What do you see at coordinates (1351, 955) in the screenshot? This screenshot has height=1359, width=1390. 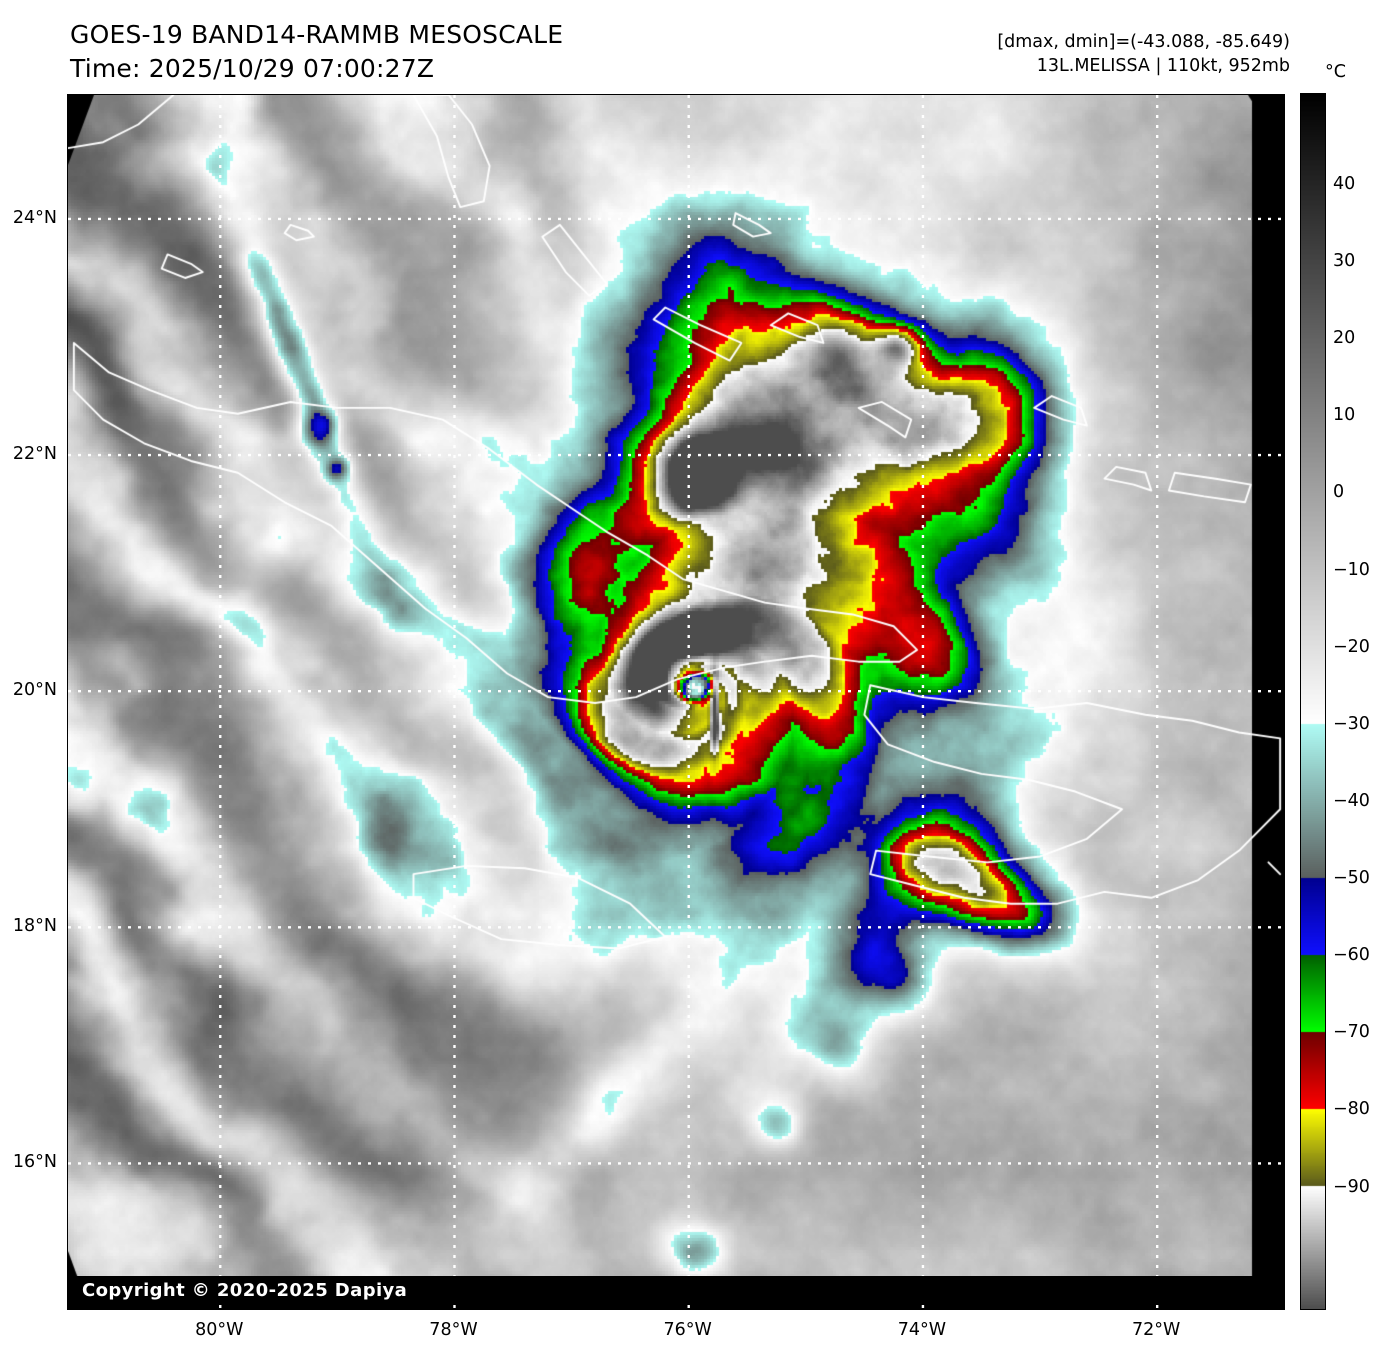 I see `colorbar-tick-10: −60` at bounding box center [1351, 955].